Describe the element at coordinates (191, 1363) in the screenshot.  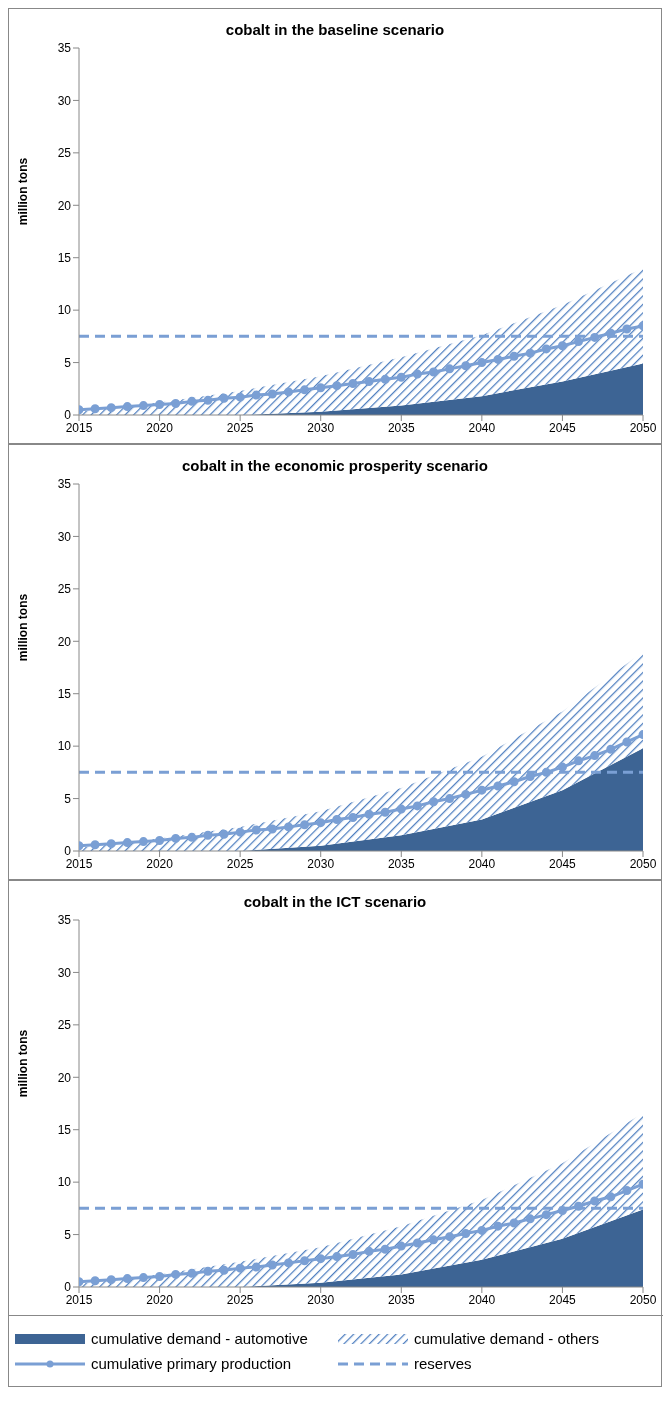
I see `legend-label: cumulative primary production` at that location.